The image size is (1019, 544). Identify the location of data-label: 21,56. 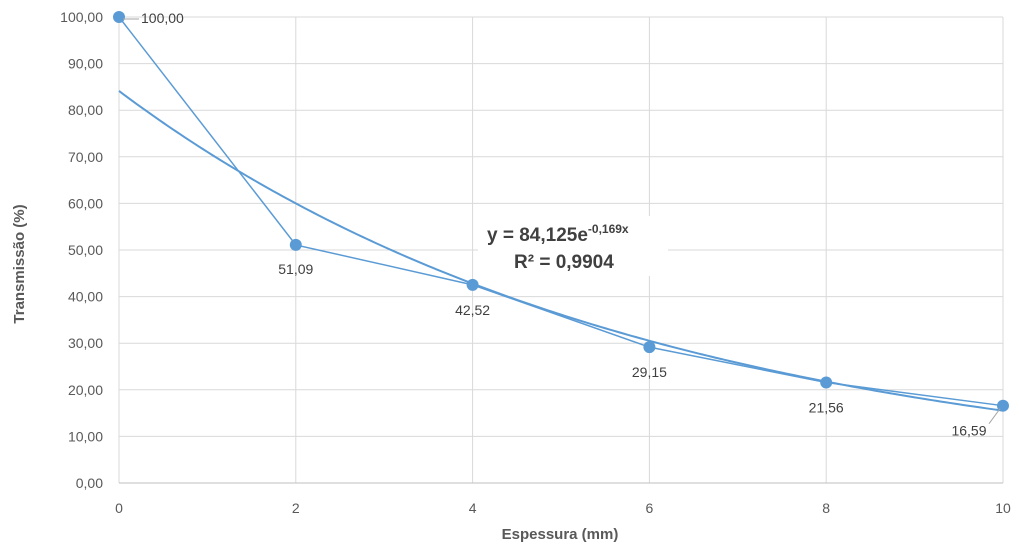
(826, 408).